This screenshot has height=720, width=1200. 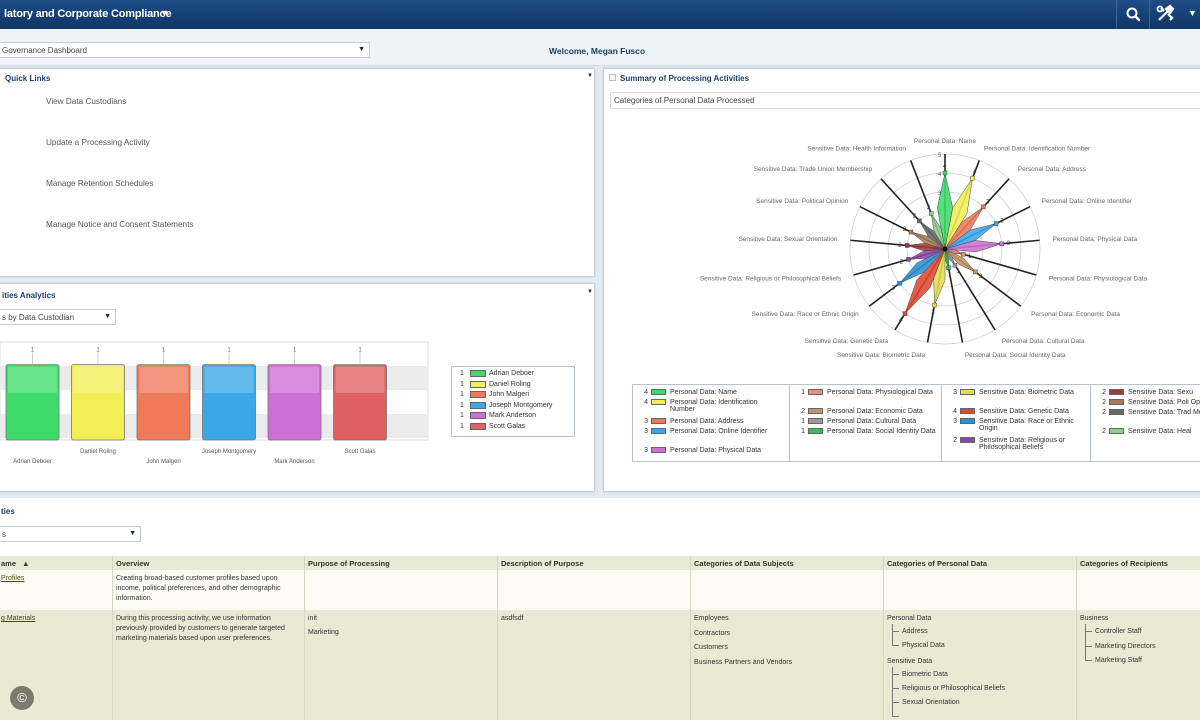 What do you see at coordinates (590, 76) in the screenshot?
I see `quick-links-collapse-icon: ▼` at bounding box center [590, 76].